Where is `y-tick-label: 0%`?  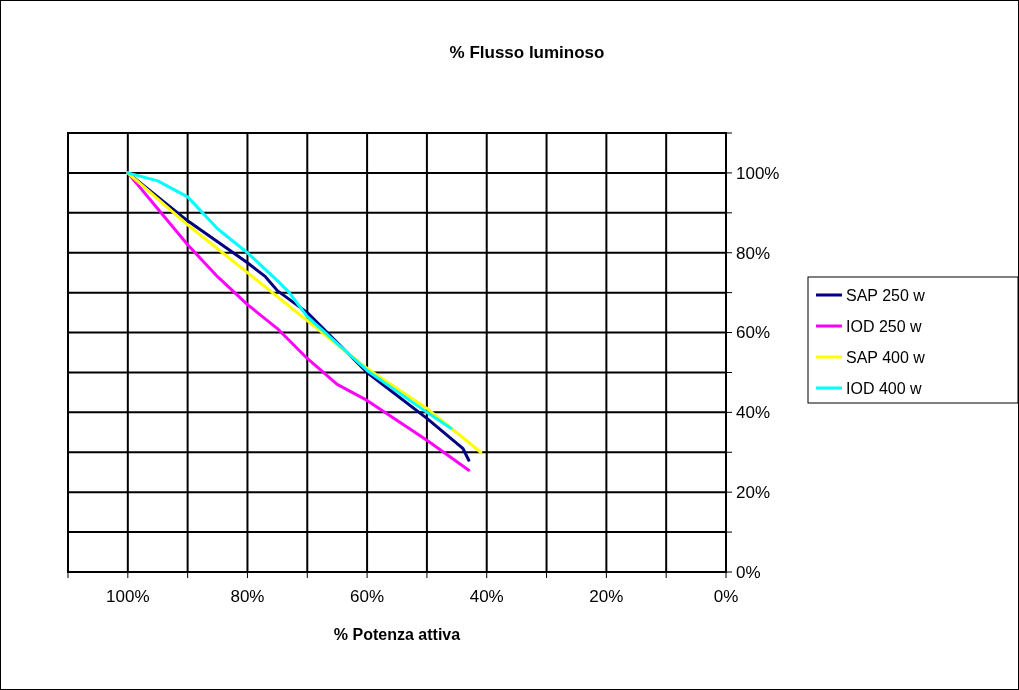 y-tick-label: 0% is located at coordinates (748, 572).